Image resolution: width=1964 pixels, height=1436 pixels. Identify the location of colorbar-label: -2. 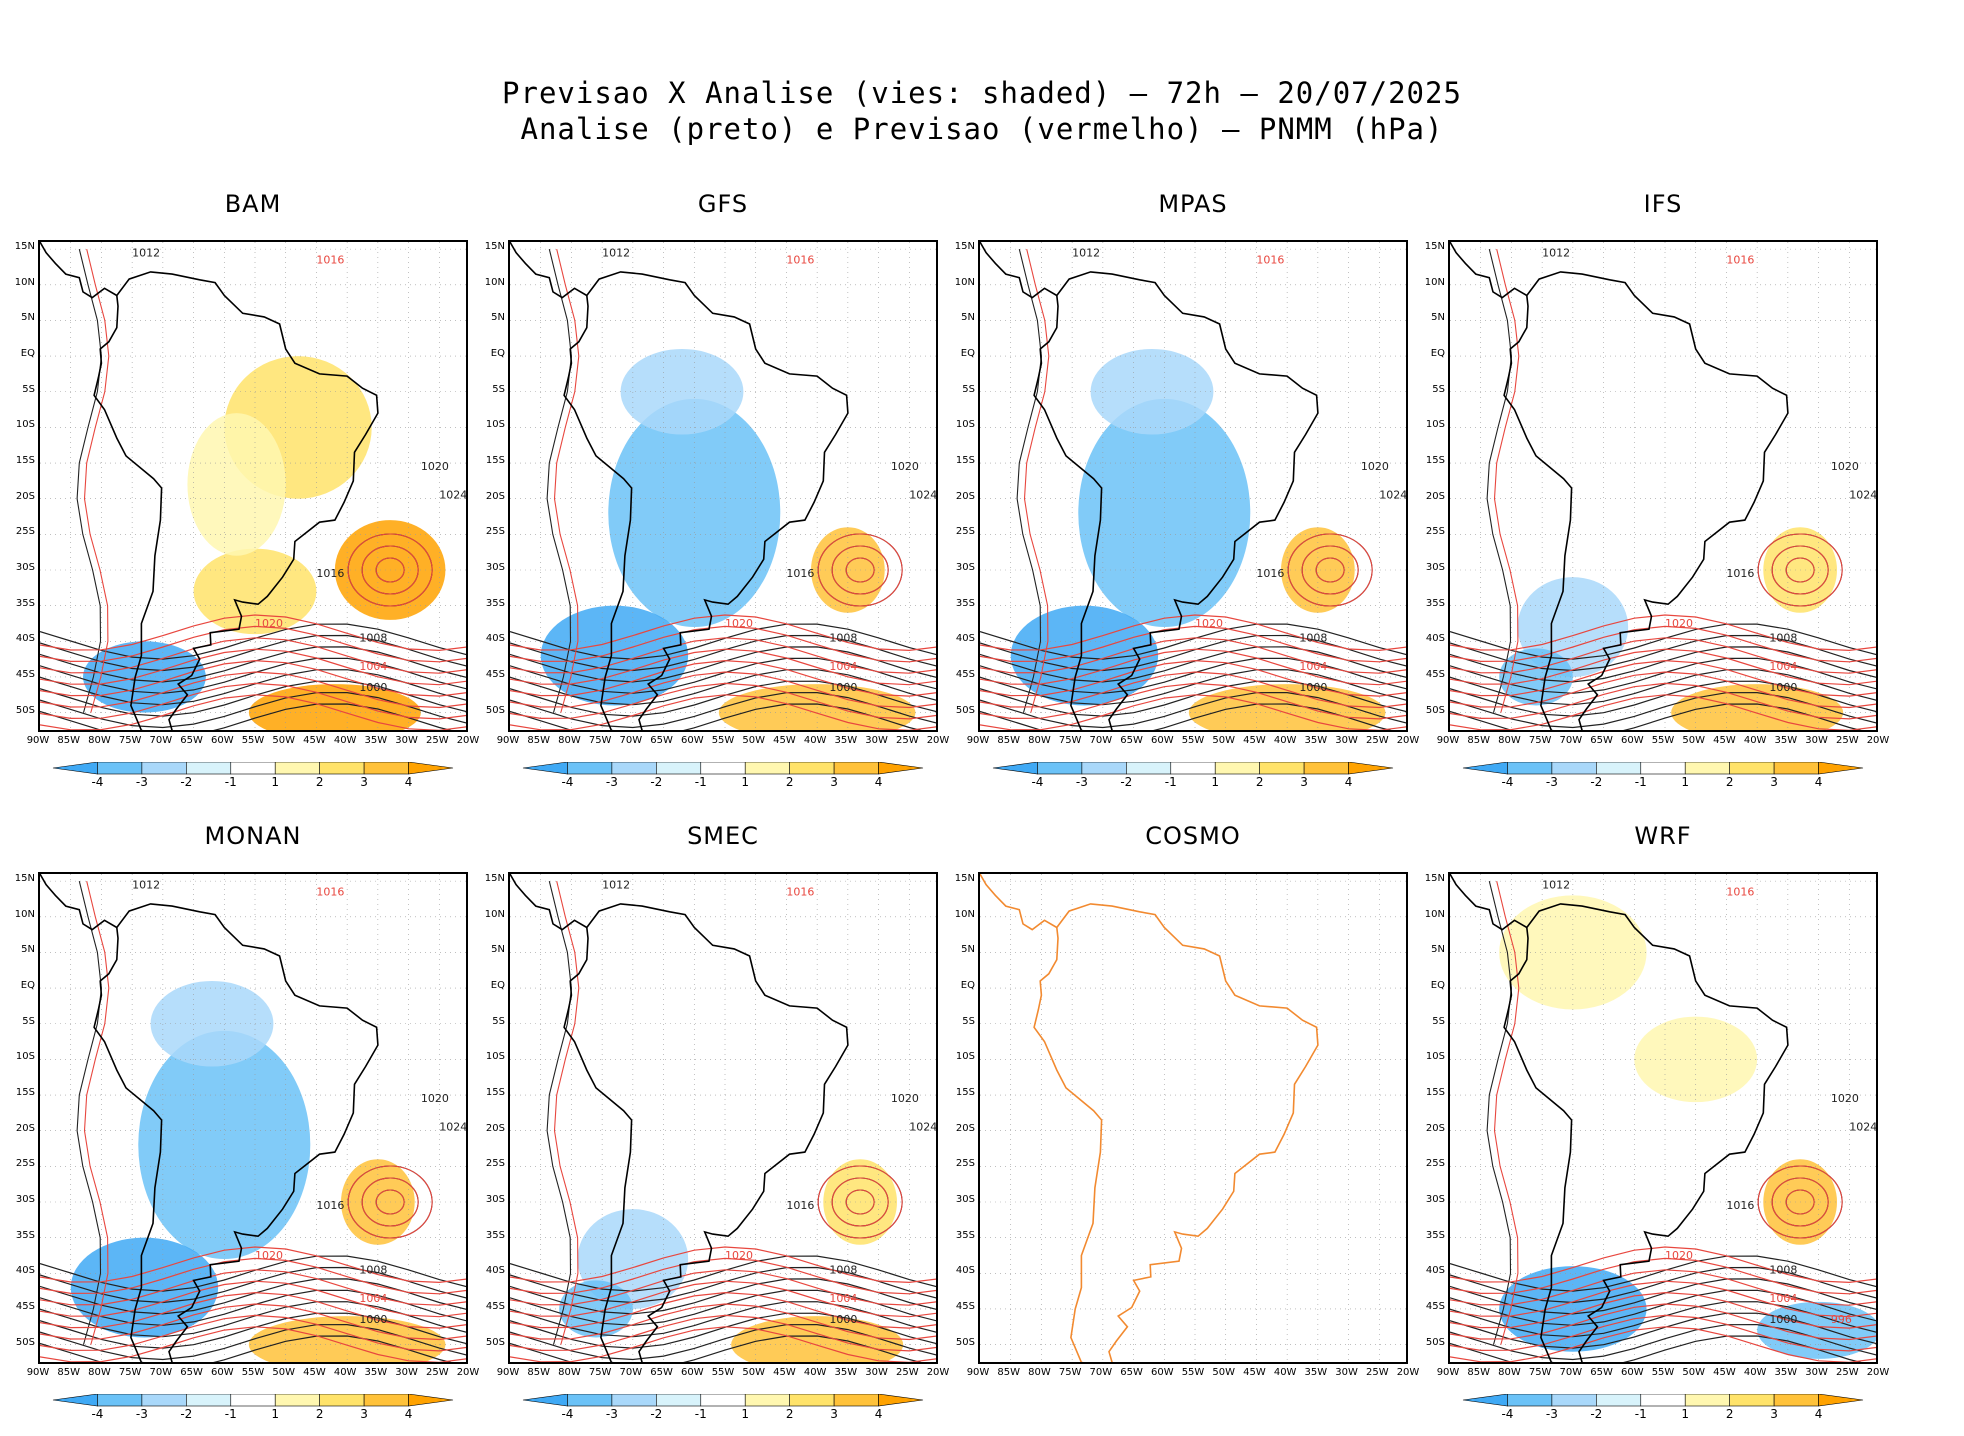
(186, 1414).